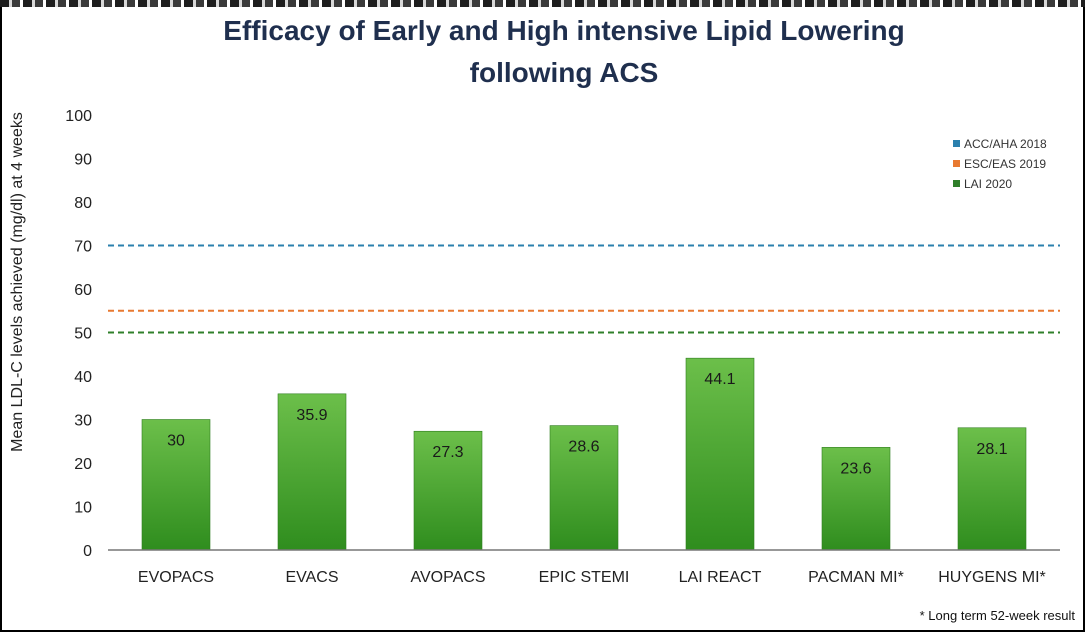  I want to click on top-edge-strip, so click(542, 3).